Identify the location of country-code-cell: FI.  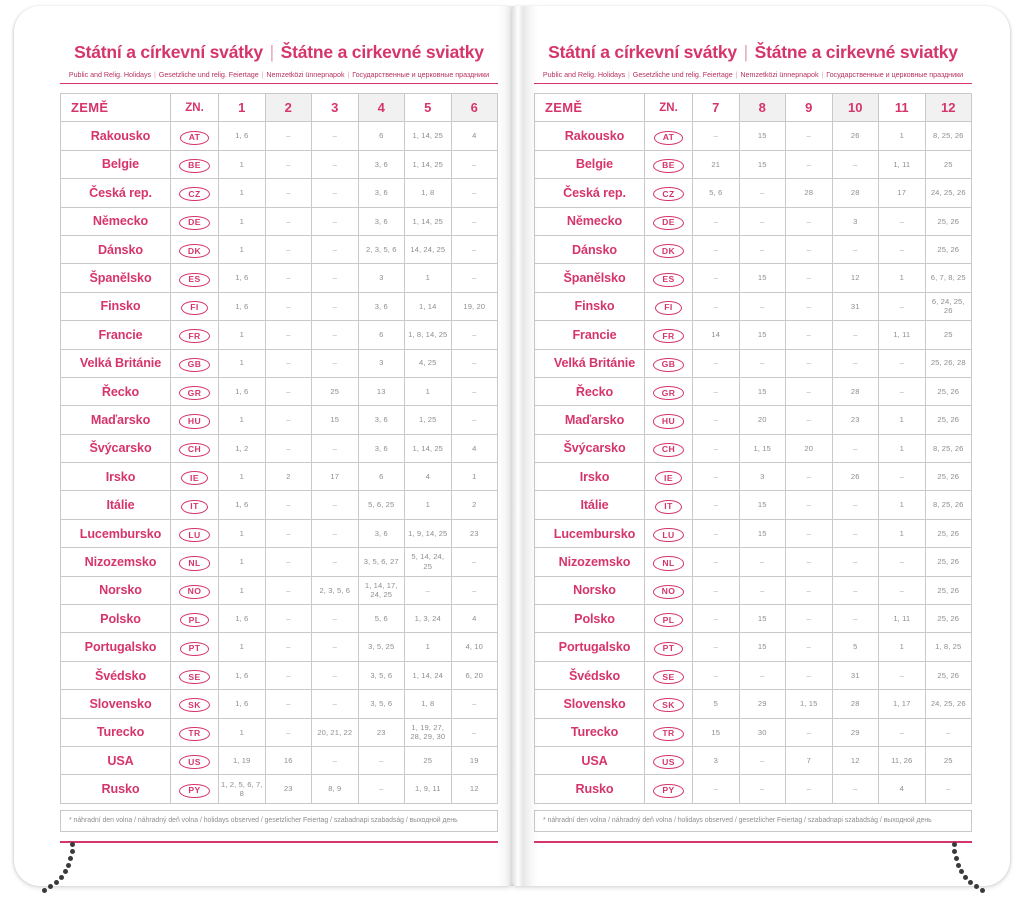
(668, 306).